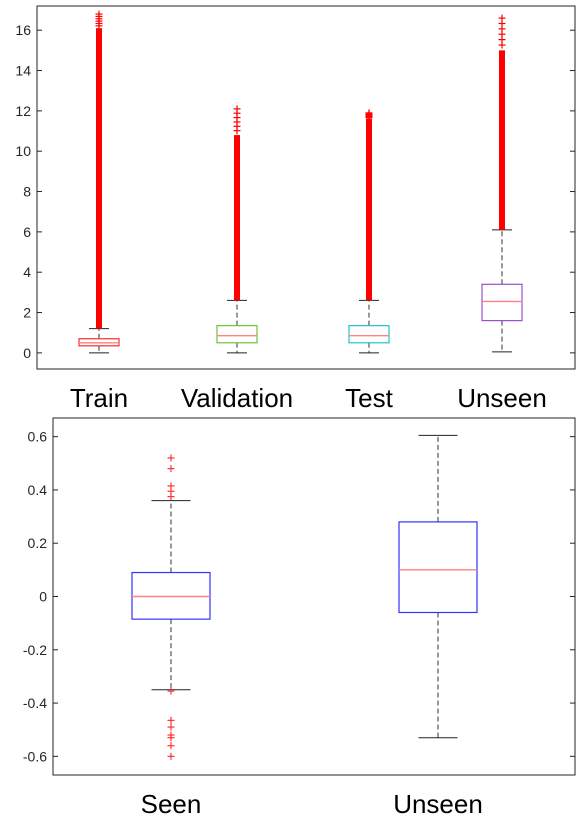 The height and width of the screenshot is (822, 584). Describe the element at coordinates (35, 756) in the screenshot. I see `y-tick-label: -0.6` at that location.